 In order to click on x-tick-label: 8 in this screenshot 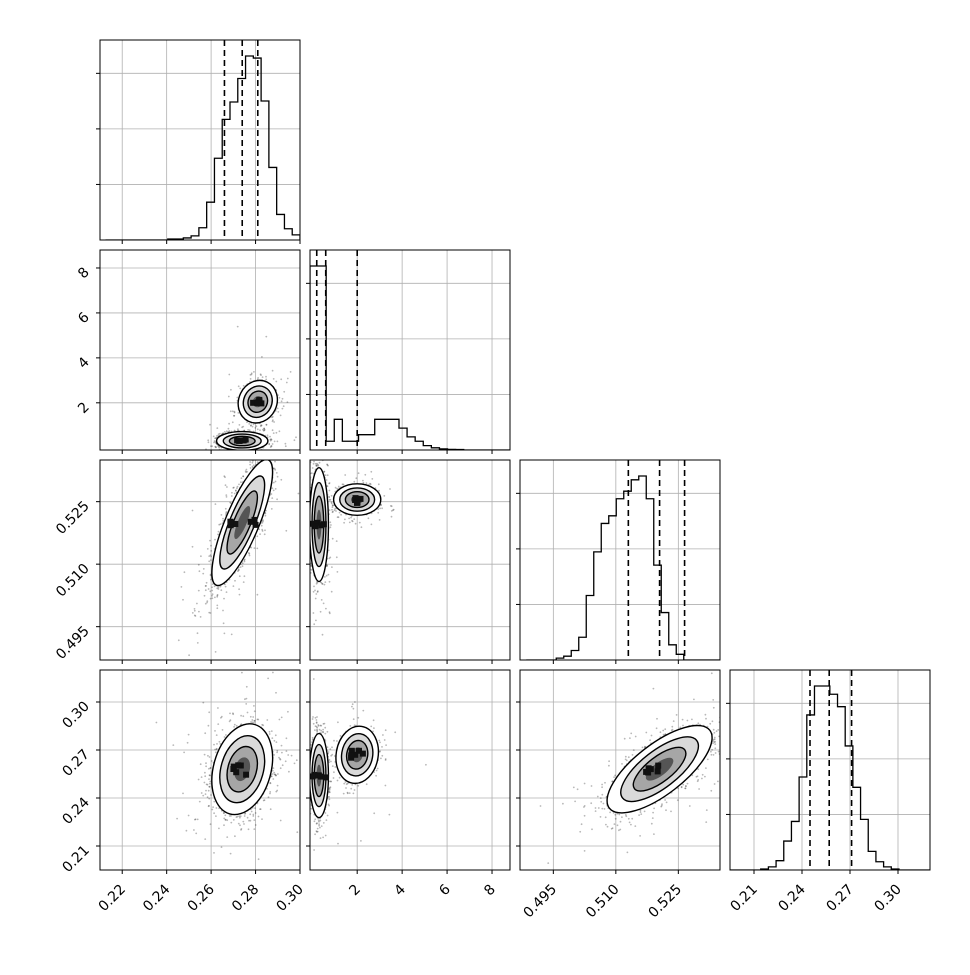, I will do `click(490, 891)`.